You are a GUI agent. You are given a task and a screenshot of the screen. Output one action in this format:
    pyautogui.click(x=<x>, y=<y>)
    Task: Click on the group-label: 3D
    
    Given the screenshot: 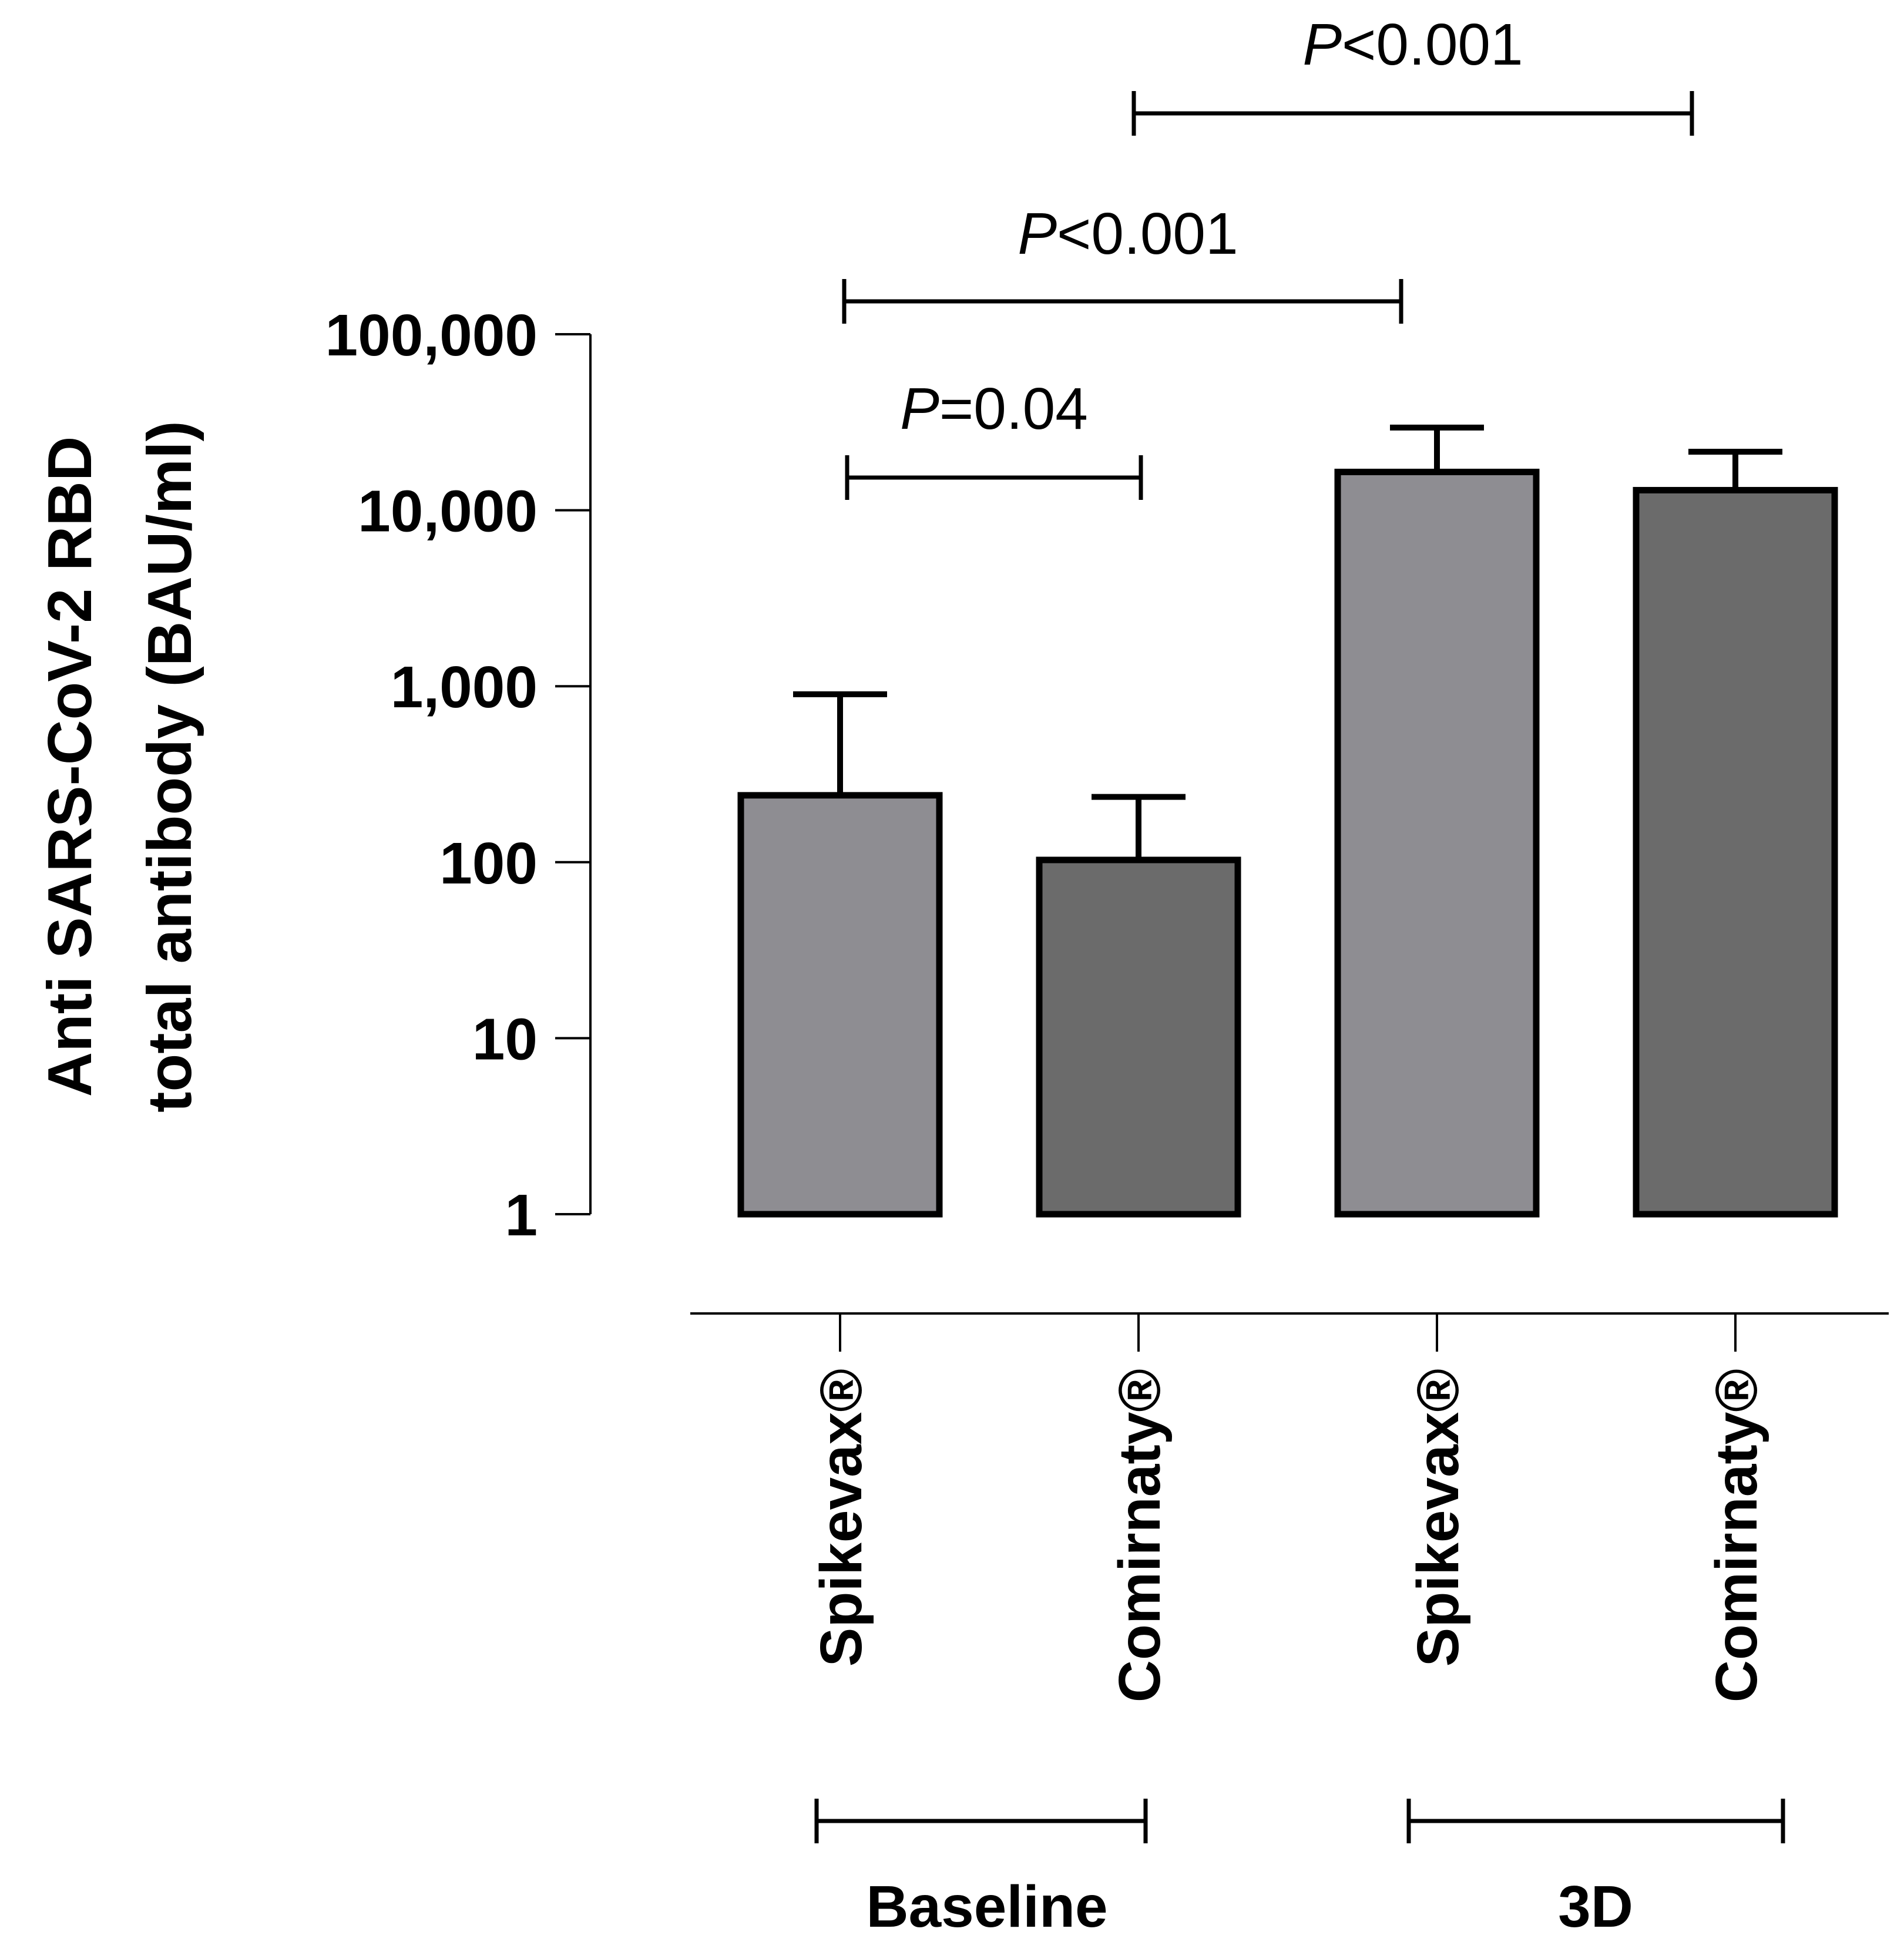 What is the action you would take?
    pyautogui.click(x=1595, y=1907)
    